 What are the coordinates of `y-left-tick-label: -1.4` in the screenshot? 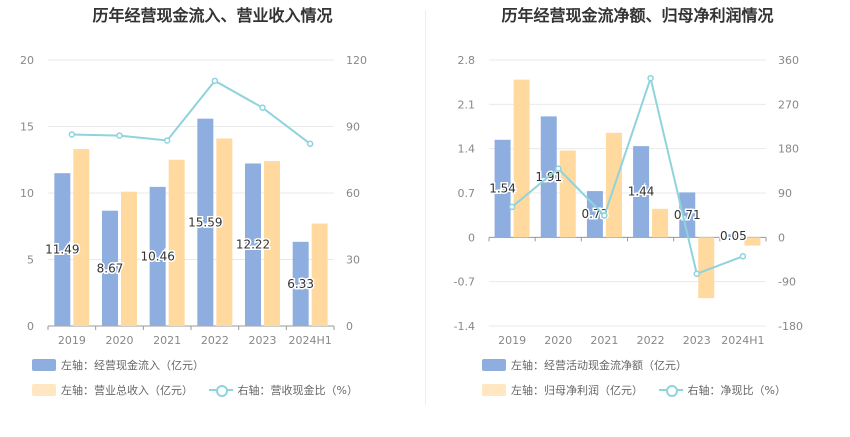 It's located at (464, 326).